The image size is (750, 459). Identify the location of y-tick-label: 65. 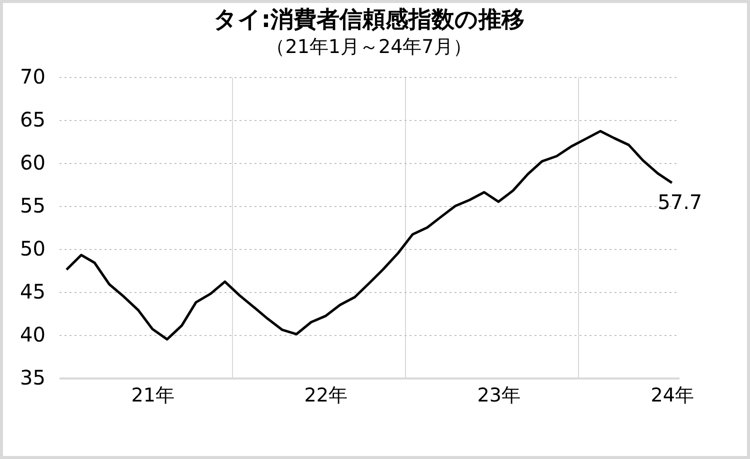
(33, 120).